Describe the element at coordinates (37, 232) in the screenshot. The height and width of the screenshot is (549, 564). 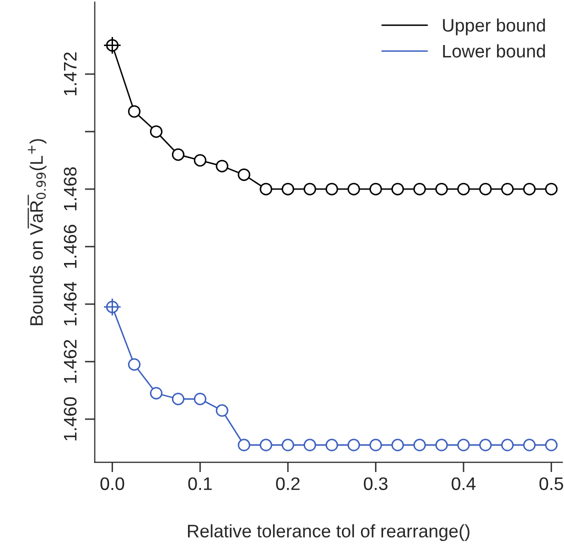
I see `y-axis-title: Bounds on V̅a̅R̅$_{0.99}$(L$^{+}$)` at that location.